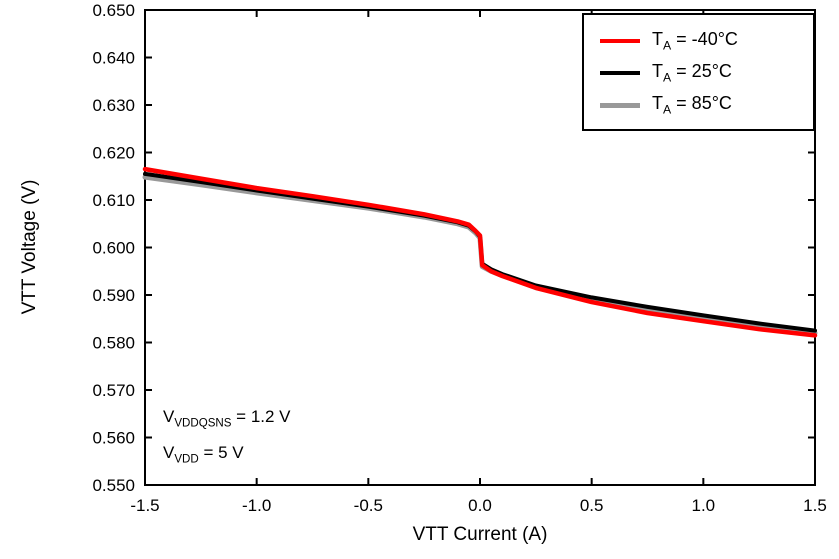  I want to click on legend-swatch-red-line, so click(620, 41).